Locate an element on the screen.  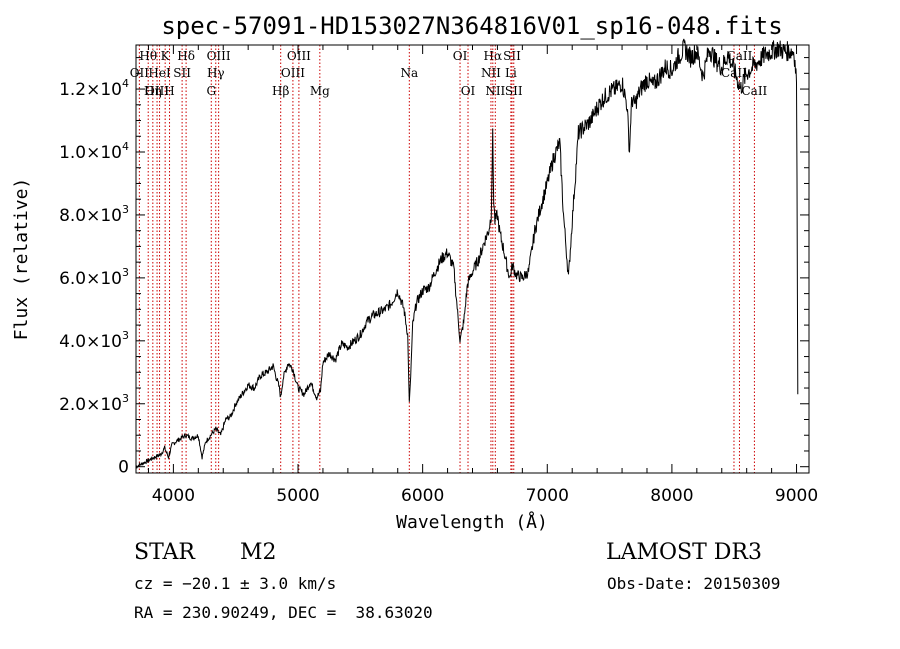
redshift-velocity: cz = −20.1 ± 3.0 km/s is located at coordinates (235, 583).